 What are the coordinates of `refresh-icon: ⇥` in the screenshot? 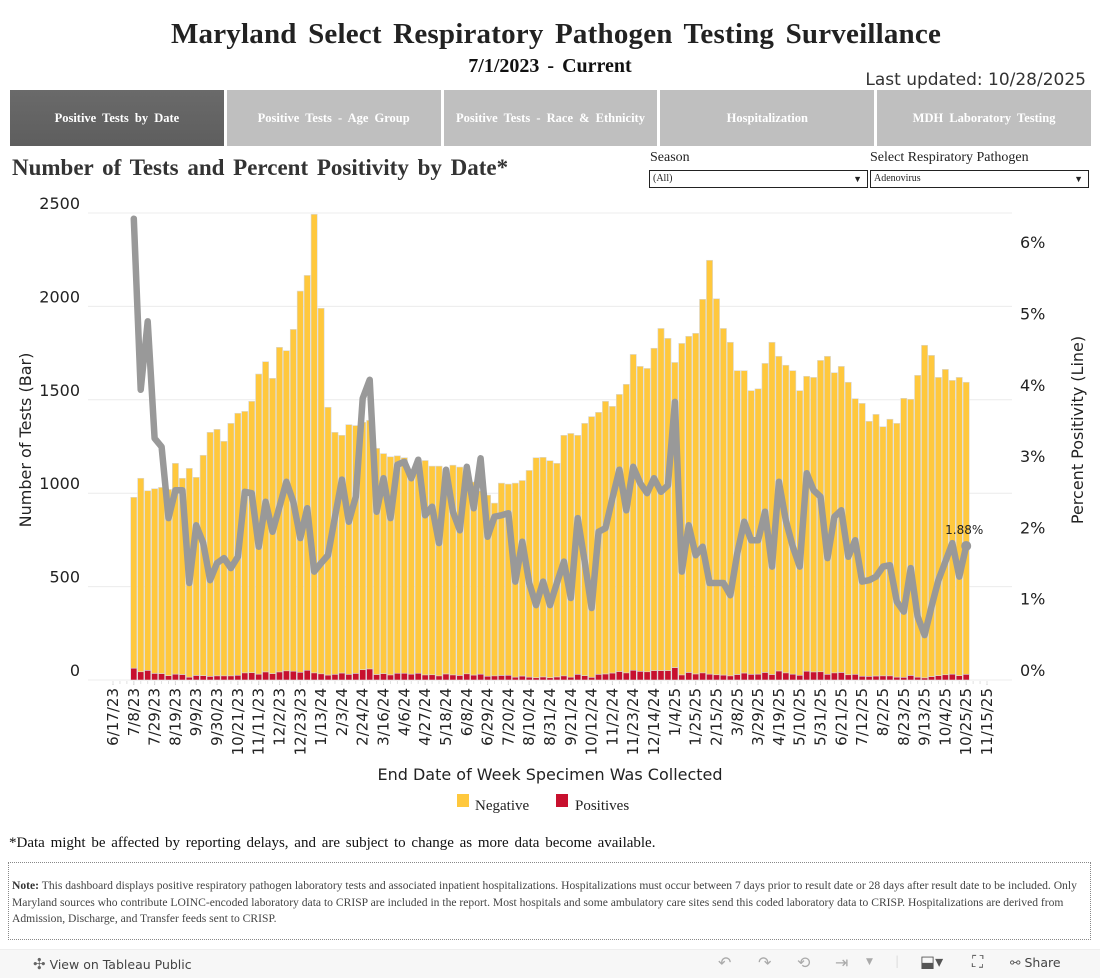 It's located at (842, 962).